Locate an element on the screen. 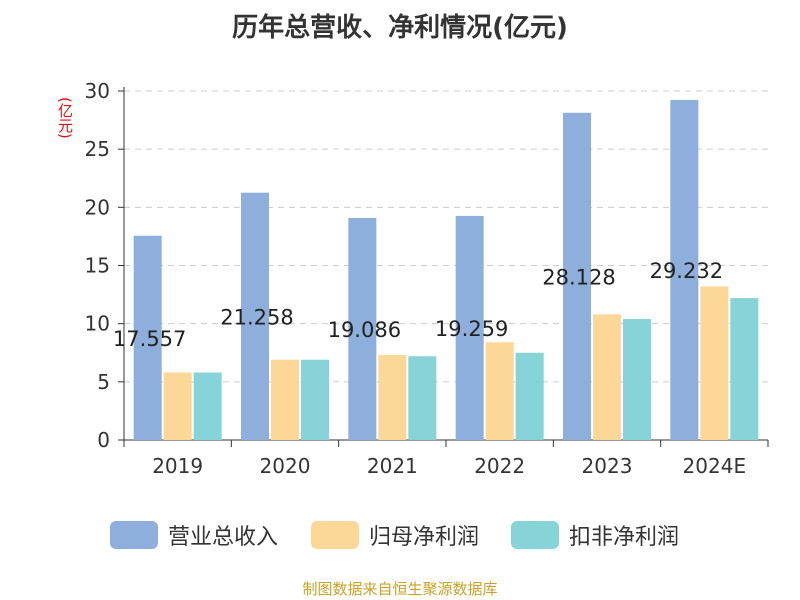  data-label: 28.128 is located at coordinates (578, 277).